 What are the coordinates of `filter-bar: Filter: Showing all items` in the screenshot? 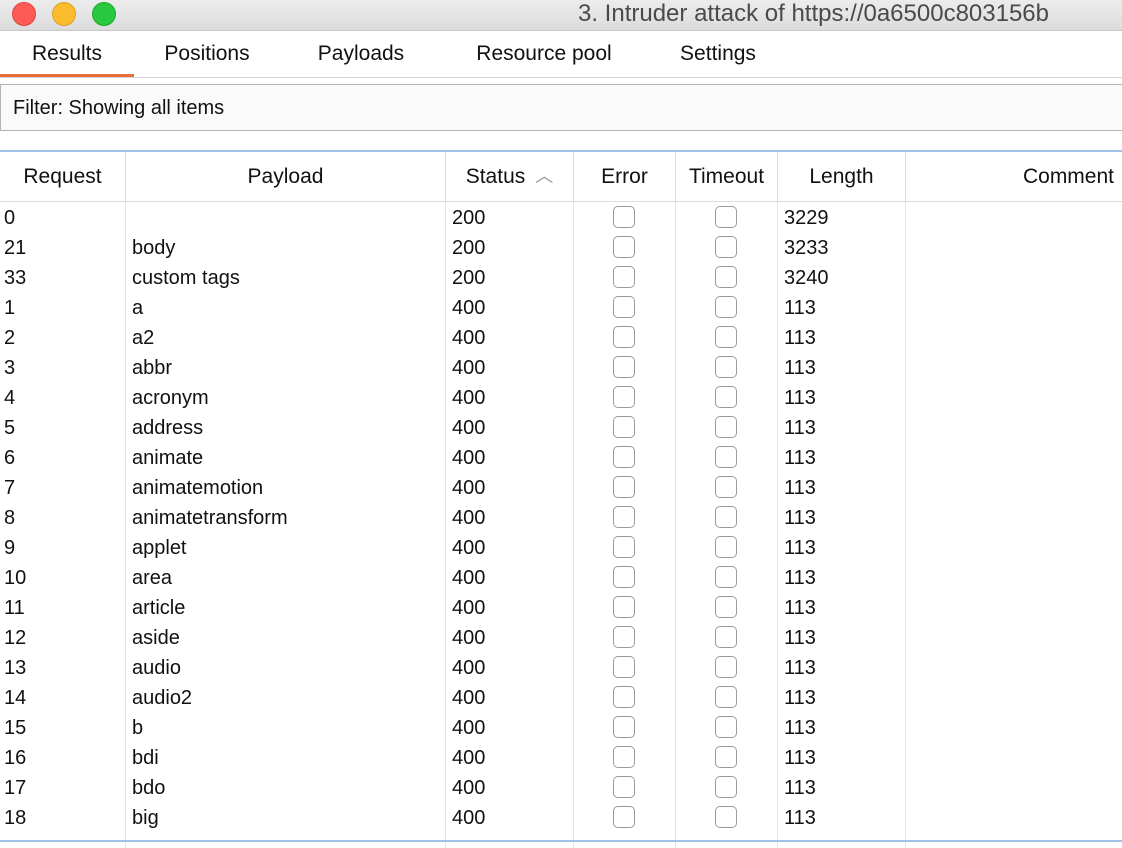 It's located at (561, 107).